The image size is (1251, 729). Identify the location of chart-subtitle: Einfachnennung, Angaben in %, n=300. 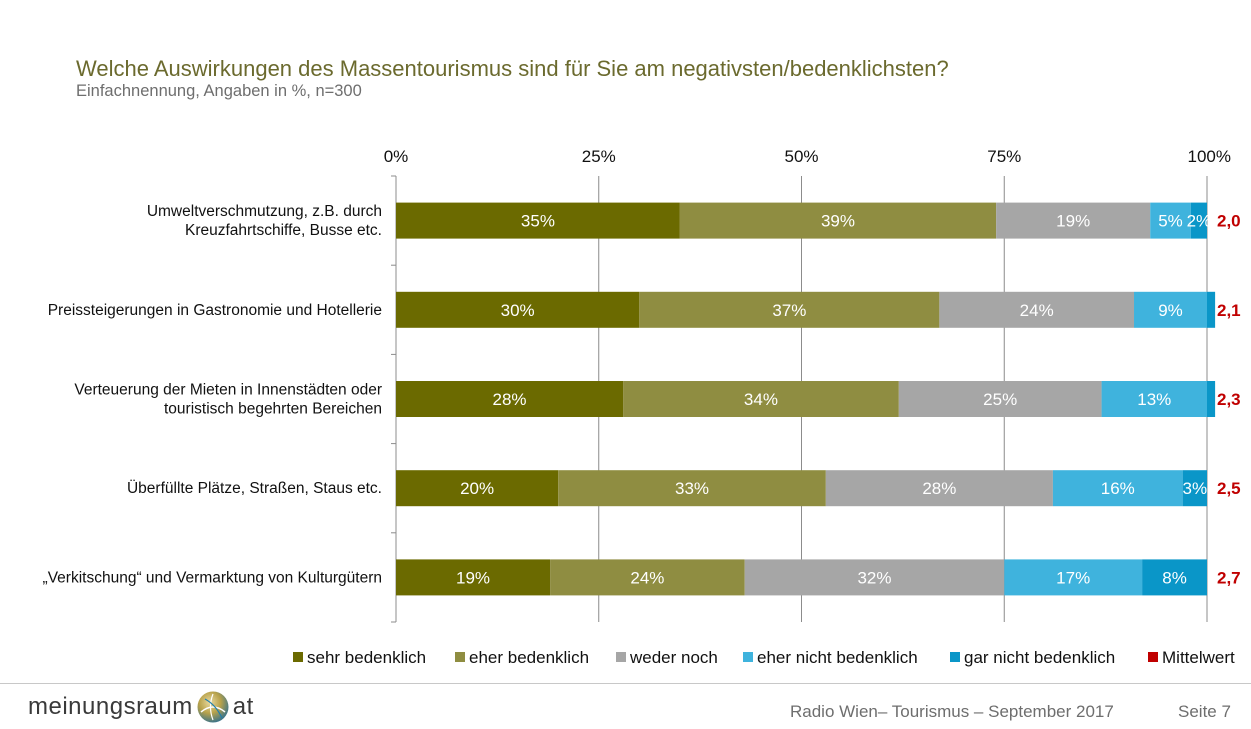
(219, 91).